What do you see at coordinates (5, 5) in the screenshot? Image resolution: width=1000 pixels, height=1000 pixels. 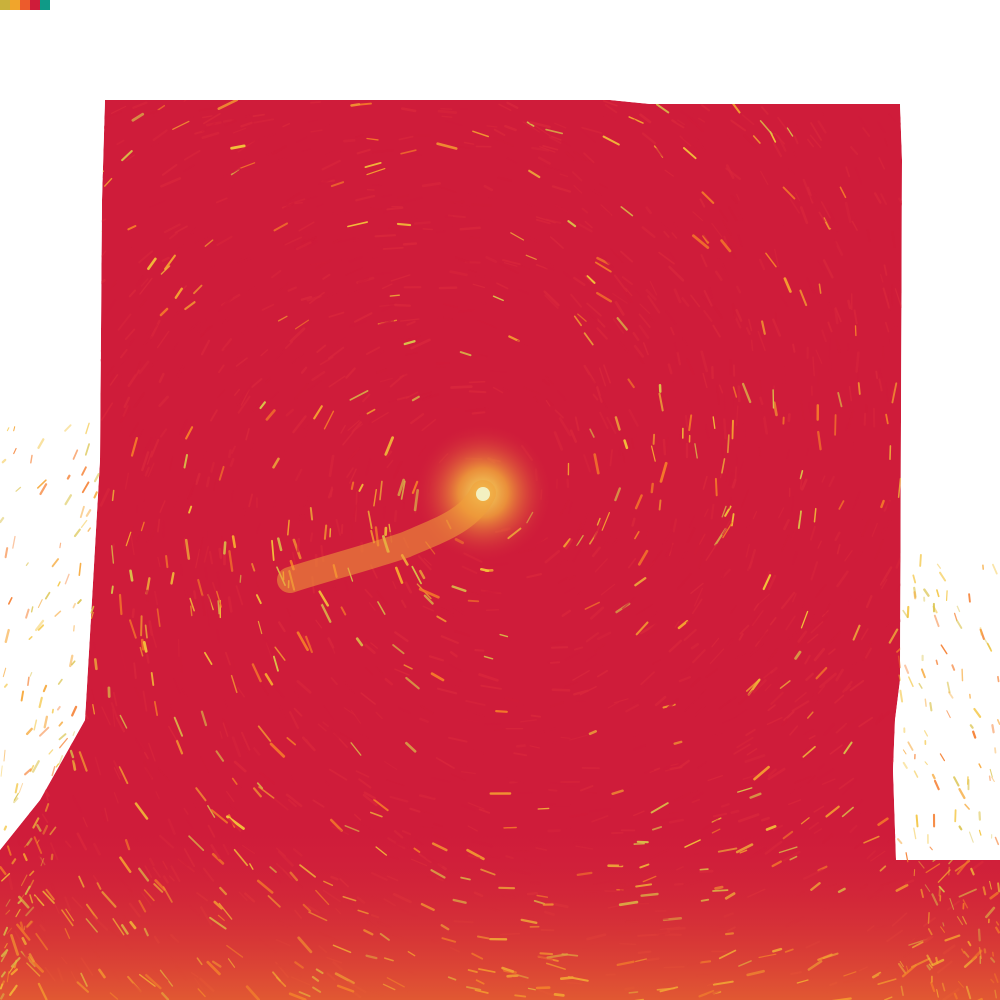 I see `palette-swatch-olive-yellow` at bounding box center [5, 5].